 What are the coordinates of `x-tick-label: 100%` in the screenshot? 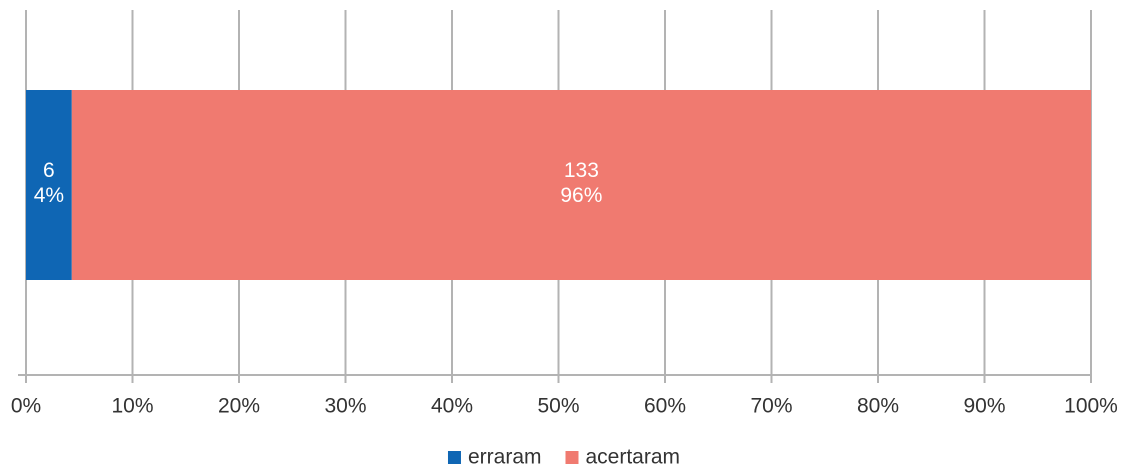 It's located at (1091, 406).